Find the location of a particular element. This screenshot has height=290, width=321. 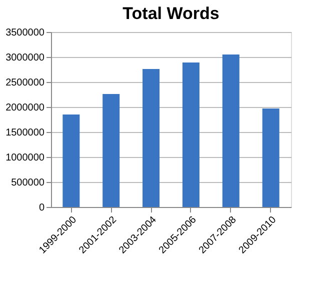

y-tick-label: 1500000 is located at coordinates (25, 133).